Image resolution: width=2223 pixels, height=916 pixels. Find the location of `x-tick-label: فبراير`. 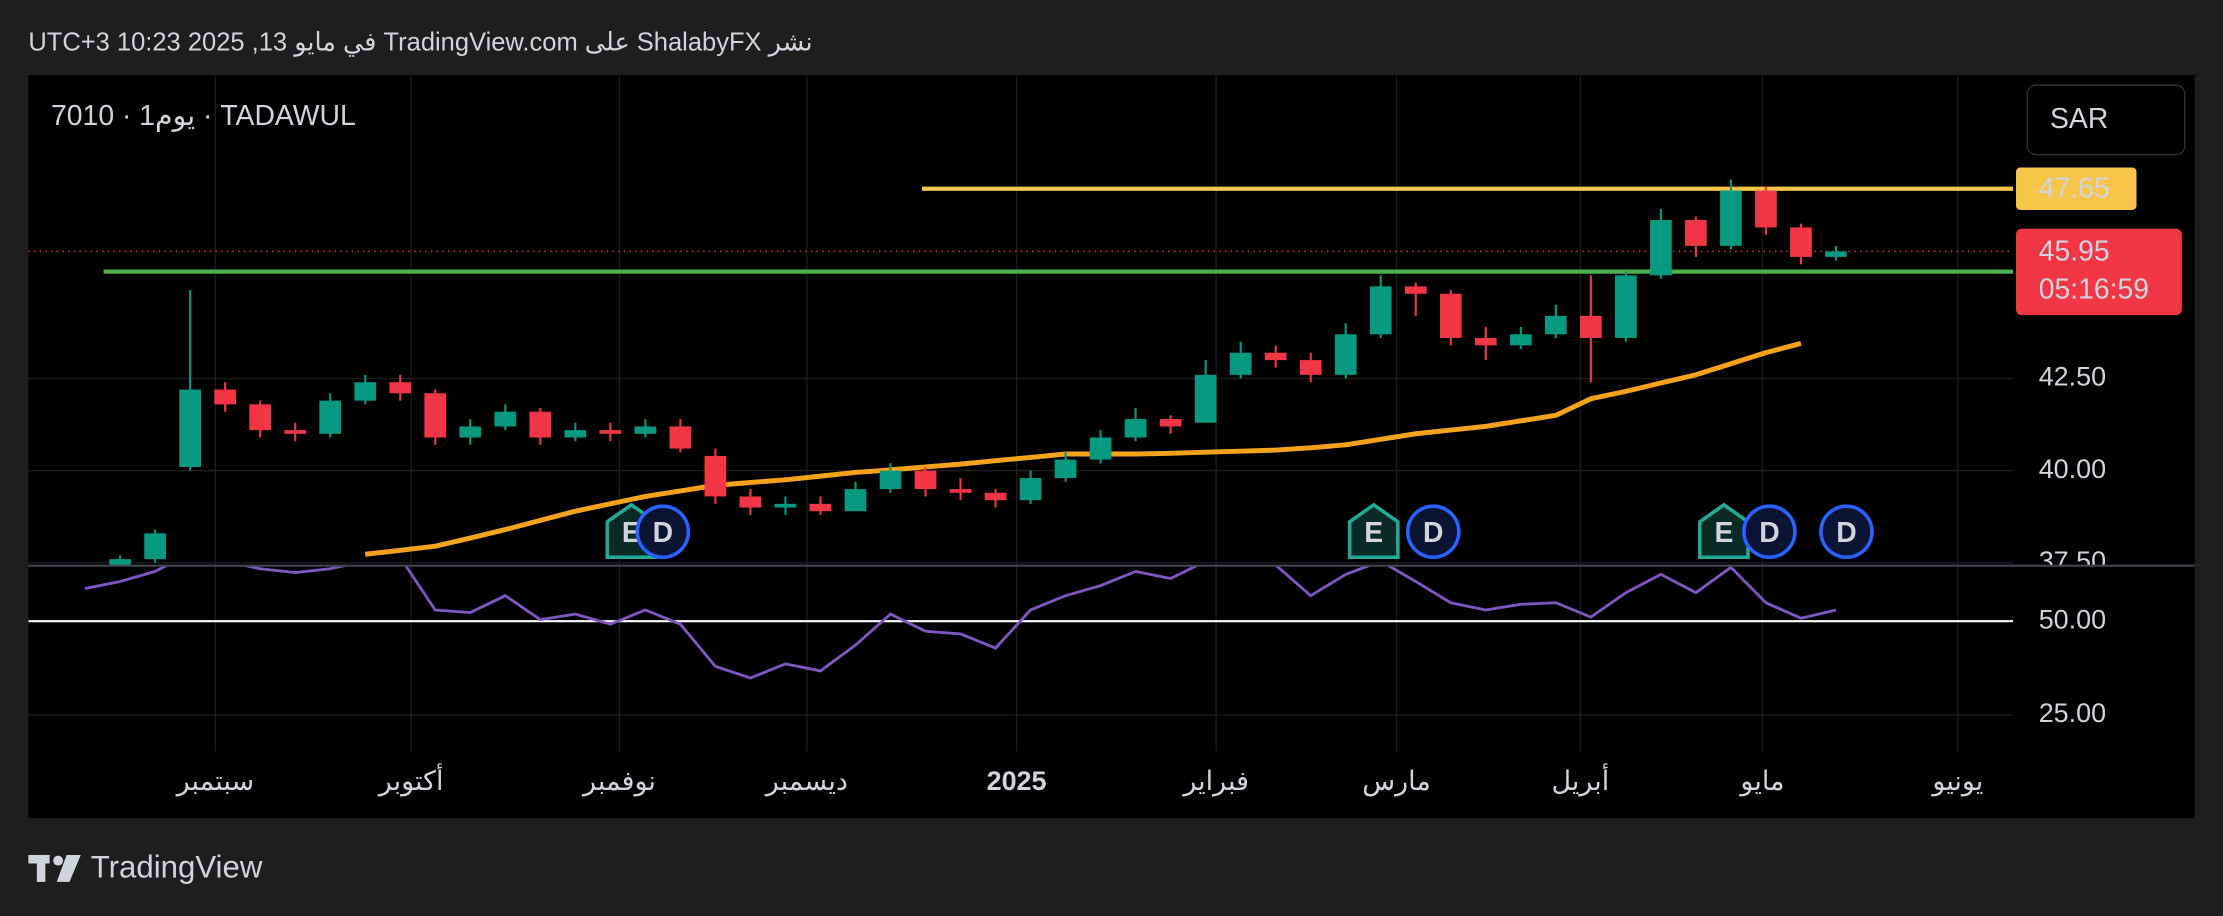

x-tick-label: فبراير is located at coordinates (1215, 781).